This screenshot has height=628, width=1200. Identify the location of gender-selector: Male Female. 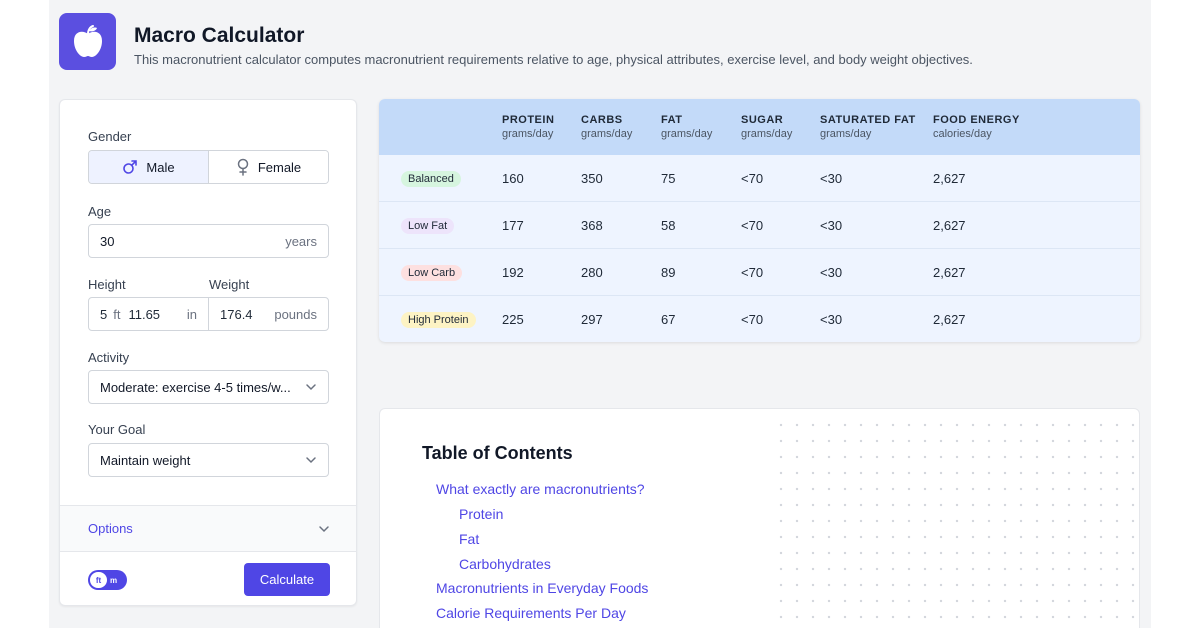
(208, 167).